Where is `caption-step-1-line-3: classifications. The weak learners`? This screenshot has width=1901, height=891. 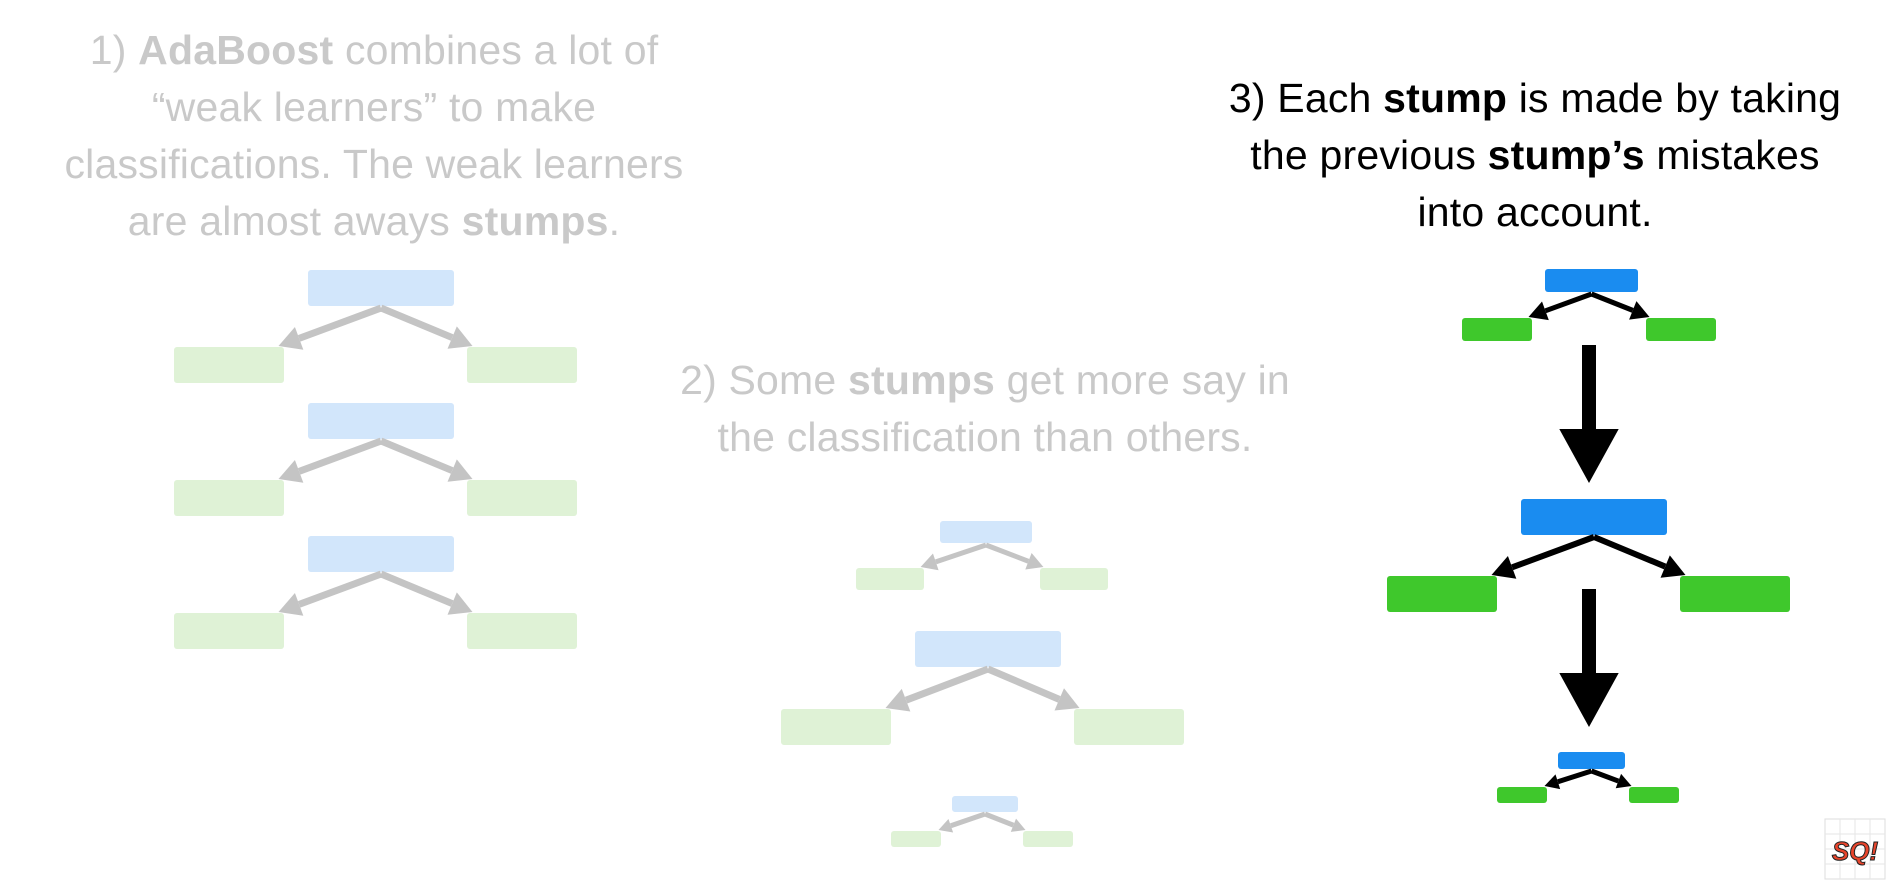
caption-step-1-line-3: classifications. The weak learners is located at coordinates (374, 164).